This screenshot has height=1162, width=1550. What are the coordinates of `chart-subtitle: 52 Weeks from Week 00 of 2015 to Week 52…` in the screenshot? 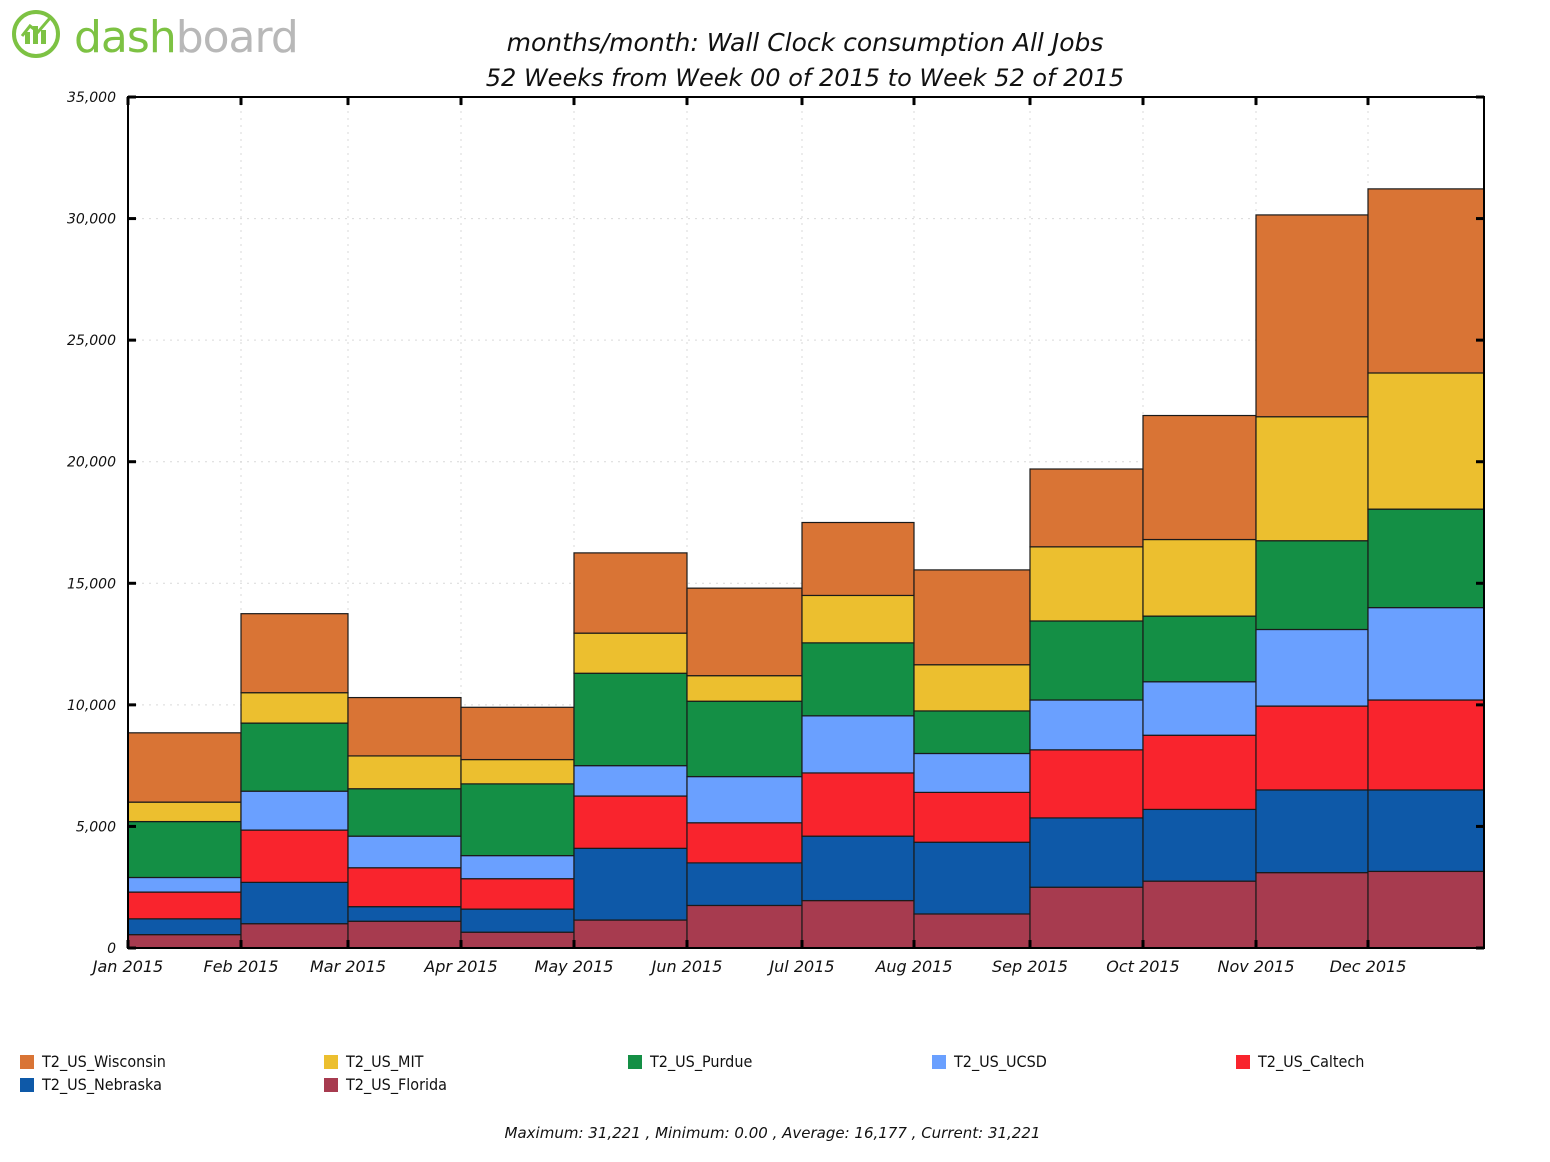 It's located at (805, 78).